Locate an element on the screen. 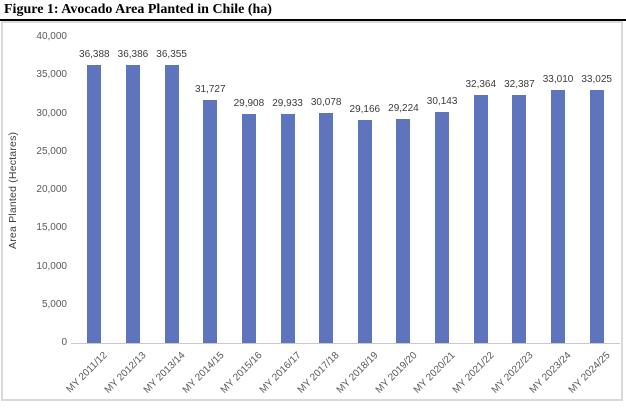 The width and height of the screenshot is (626, 408). bar-value-label: 32,364 is located at coordinates (481, 85).